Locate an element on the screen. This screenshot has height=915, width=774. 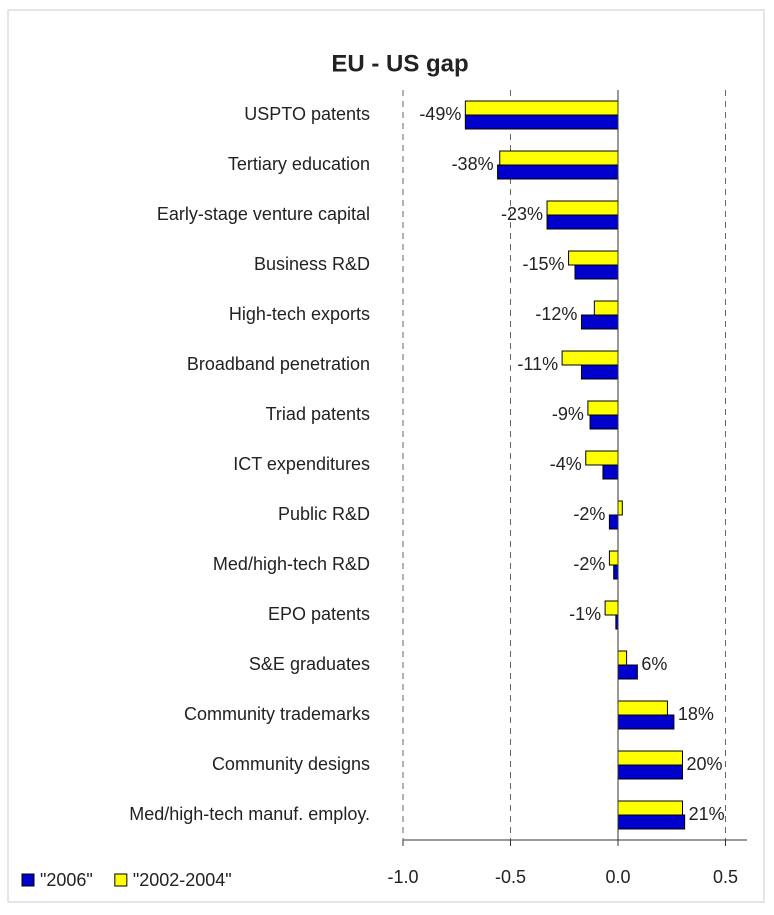
y-tick-label: USPTO patents is located at coordinates (307, 114).